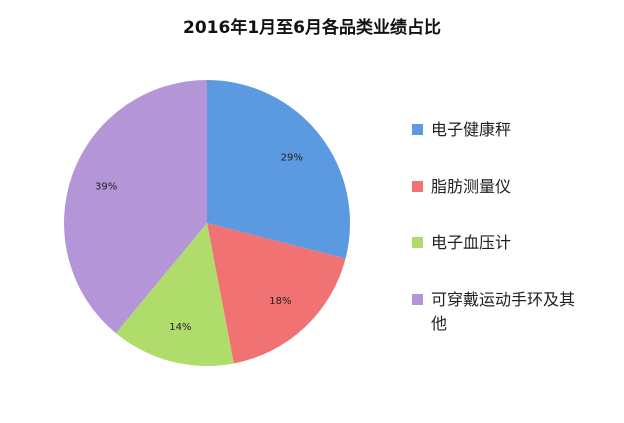 The width and height of the screenshot is (624, 423). I want to click on legend-item: 电子健康秤, so click(512, 146).